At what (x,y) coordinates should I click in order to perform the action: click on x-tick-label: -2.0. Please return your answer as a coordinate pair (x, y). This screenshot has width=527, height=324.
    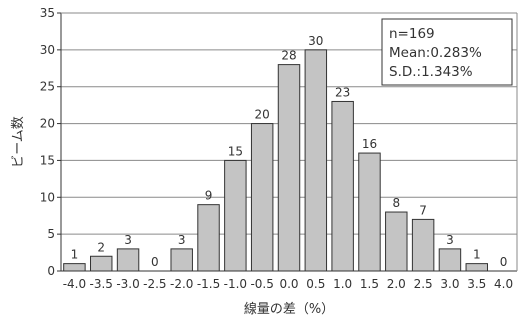
    Looking at the image, I should click on (181, 284).